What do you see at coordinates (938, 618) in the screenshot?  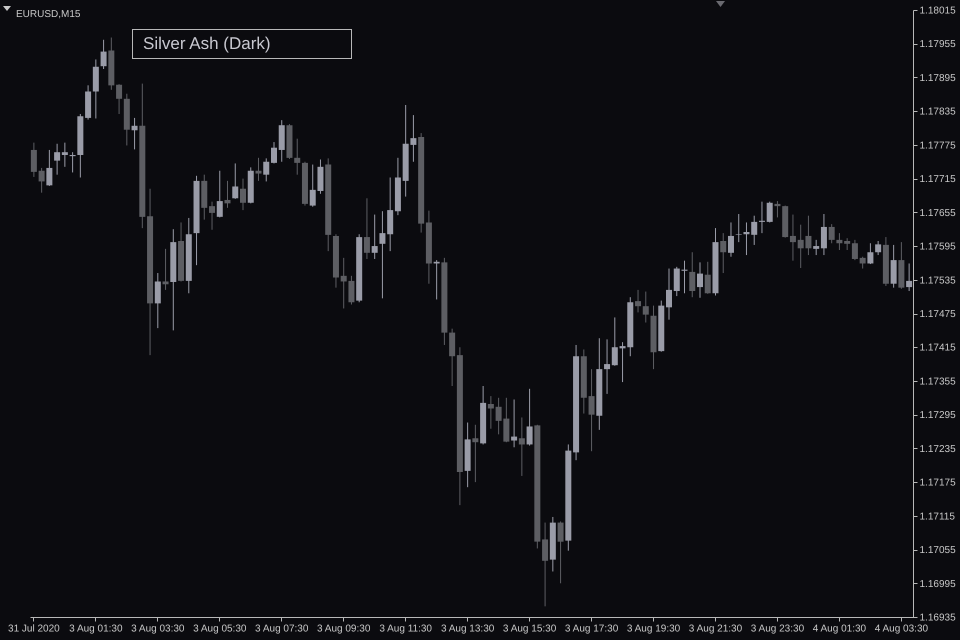 I see `y-tick-label: 1.16935` at bounding box center [938, 618].